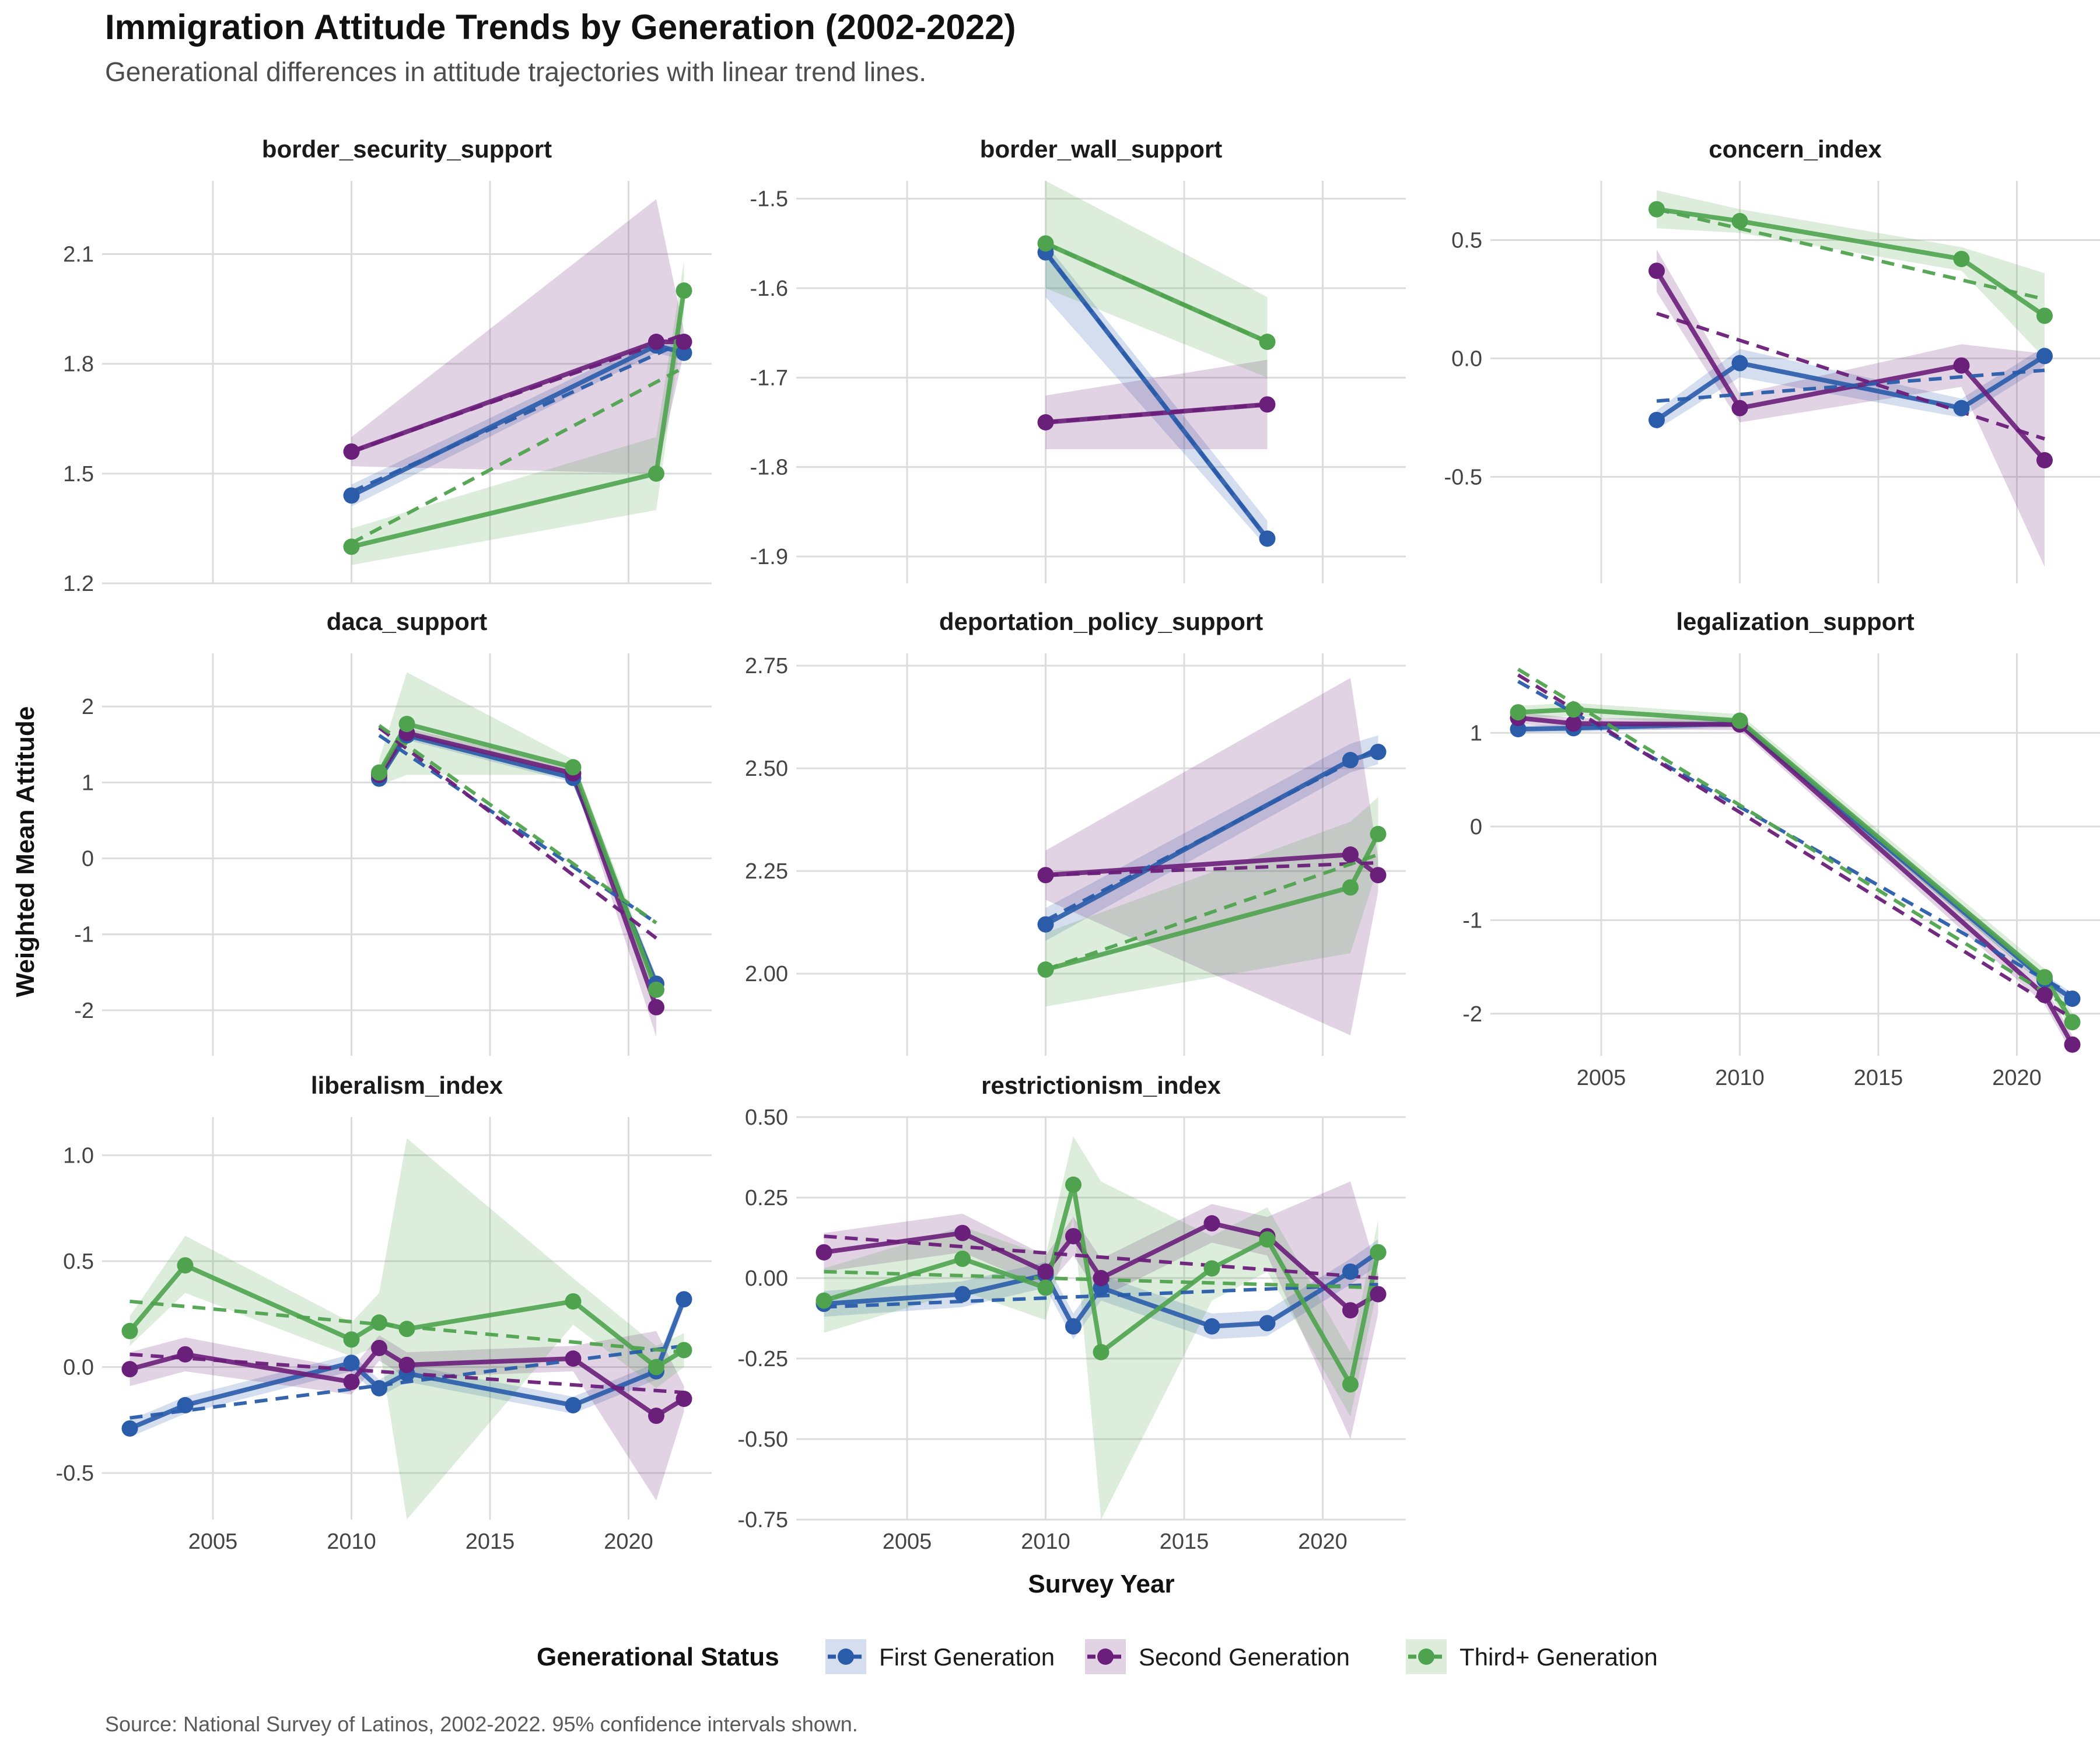 The image size is (2100, 1750). What do you see at coordinates (766, 974) in the screenshot?
I see `y-tick-label: 2.00` at bounding box center [766, 974].